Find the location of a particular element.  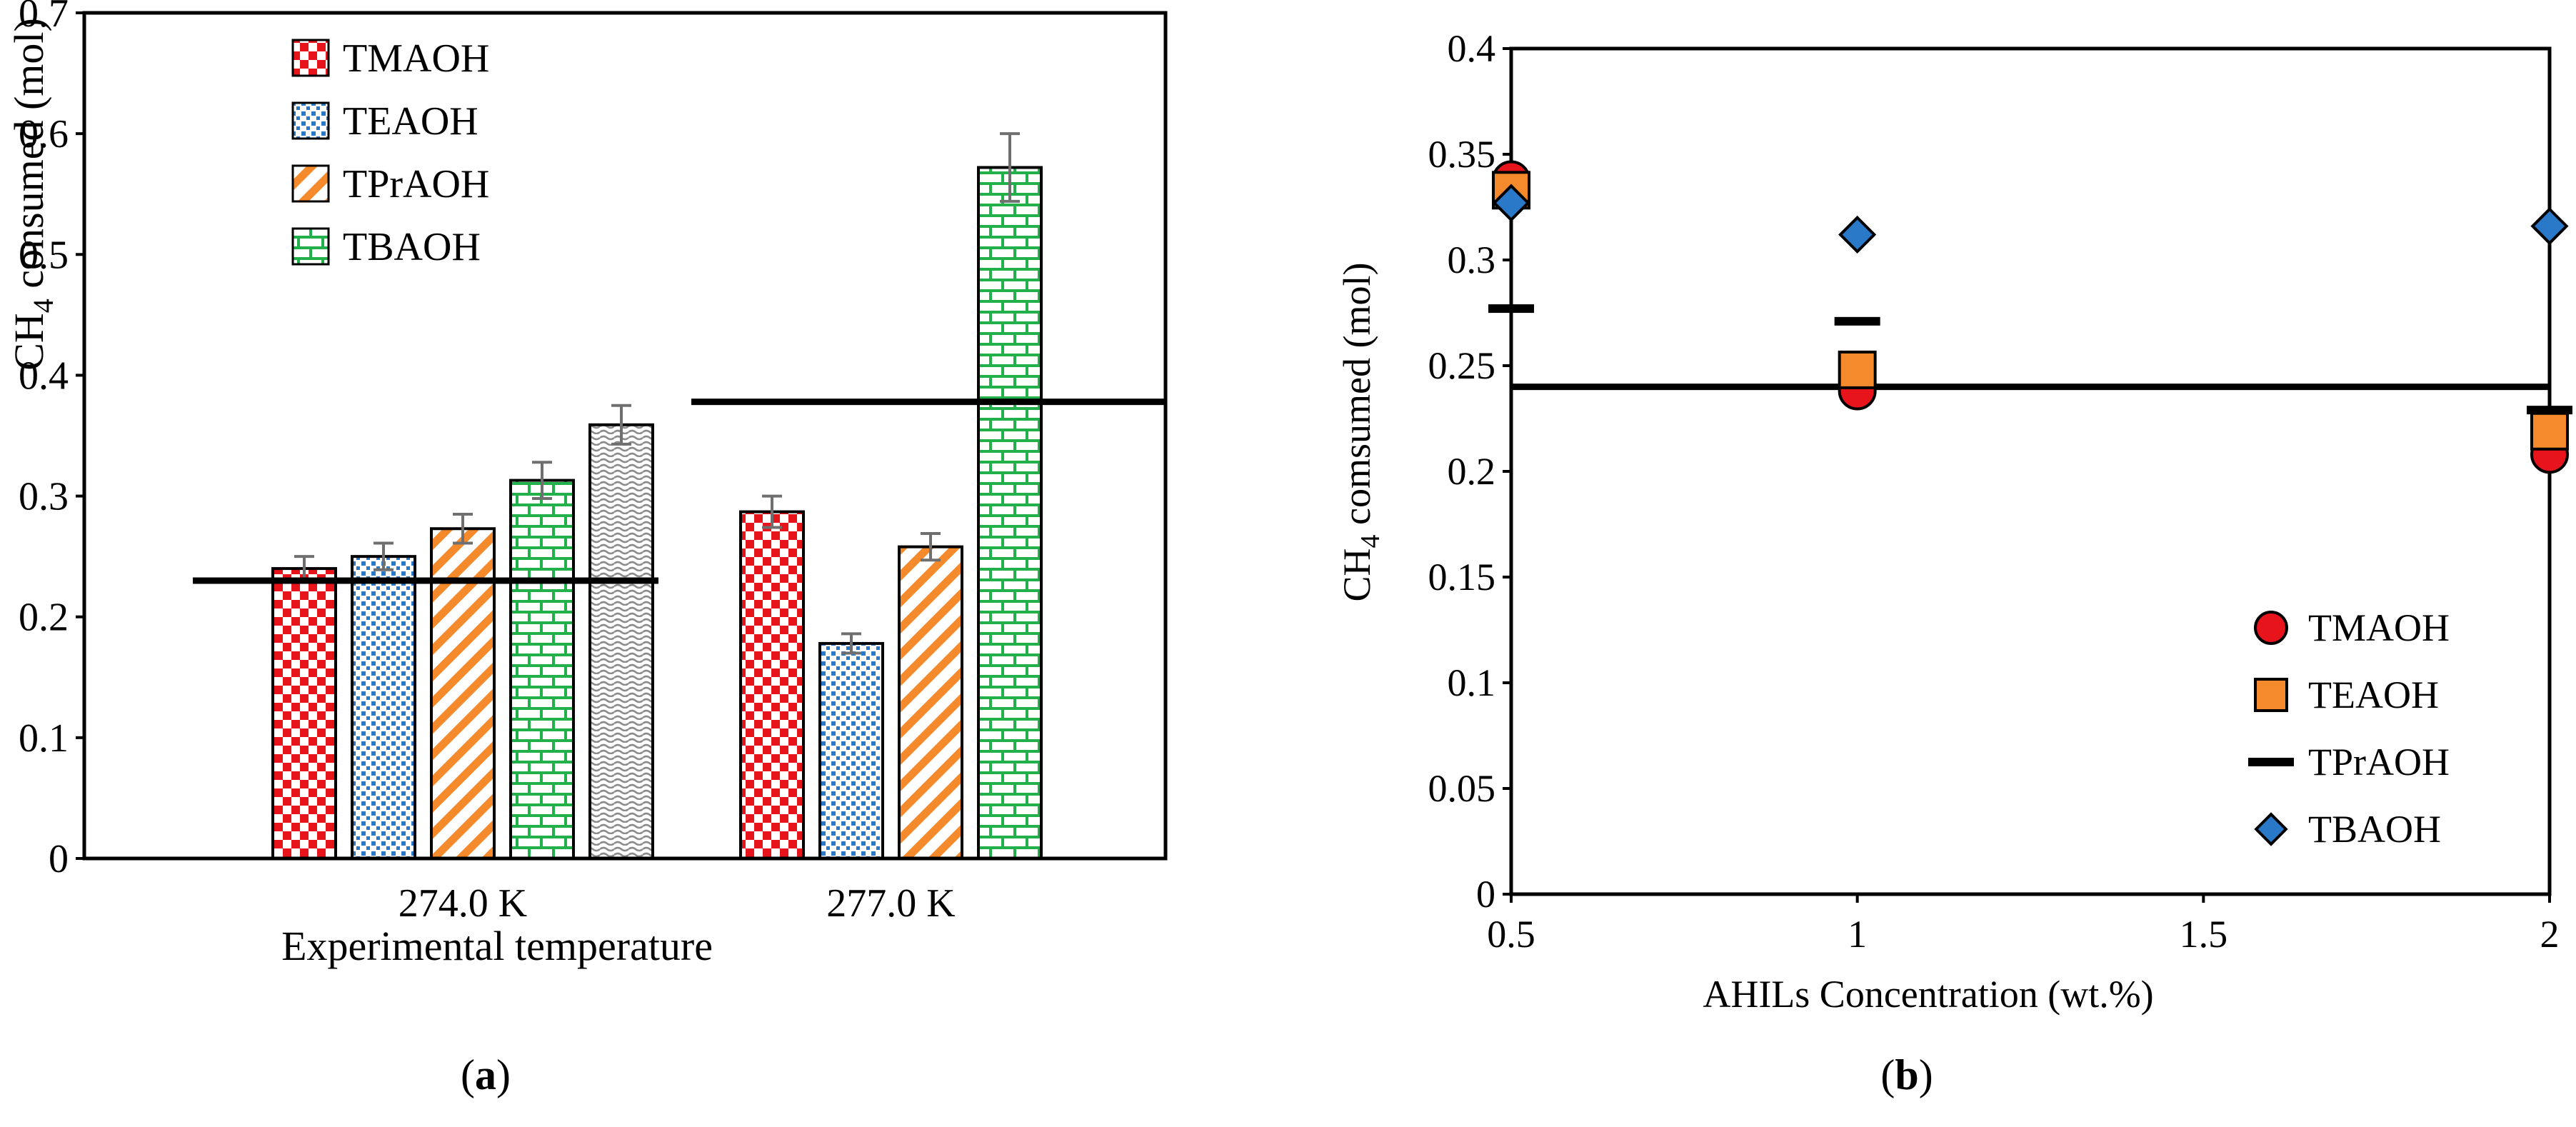

x-tick-labels: 0.5 1 1.5 2 is located at coordinates (2023, 934).